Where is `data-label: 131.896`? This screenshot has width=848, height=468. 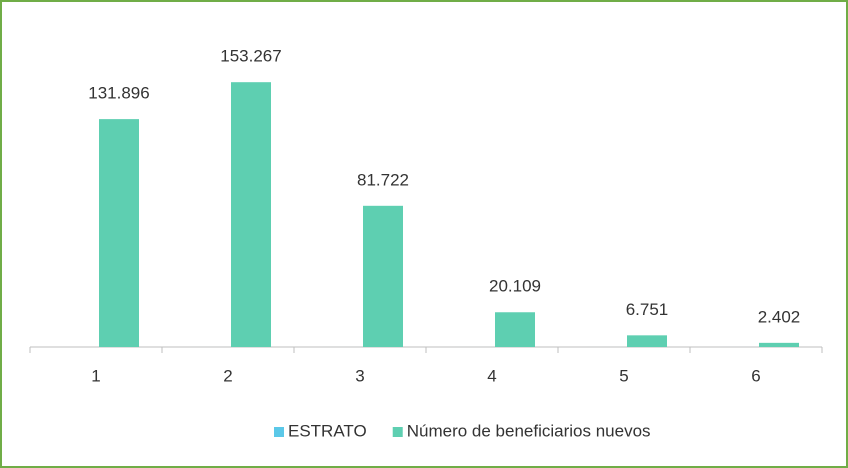
data-label: 131.896 is located at coordinates (118, 93).